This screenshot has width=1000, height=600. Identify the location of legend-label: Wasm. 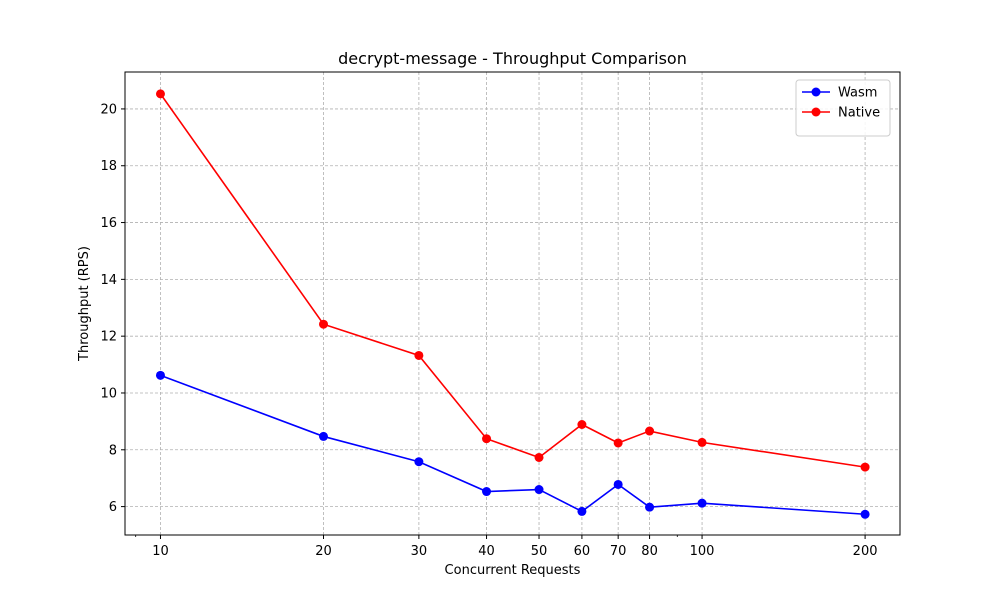
(857, 93).